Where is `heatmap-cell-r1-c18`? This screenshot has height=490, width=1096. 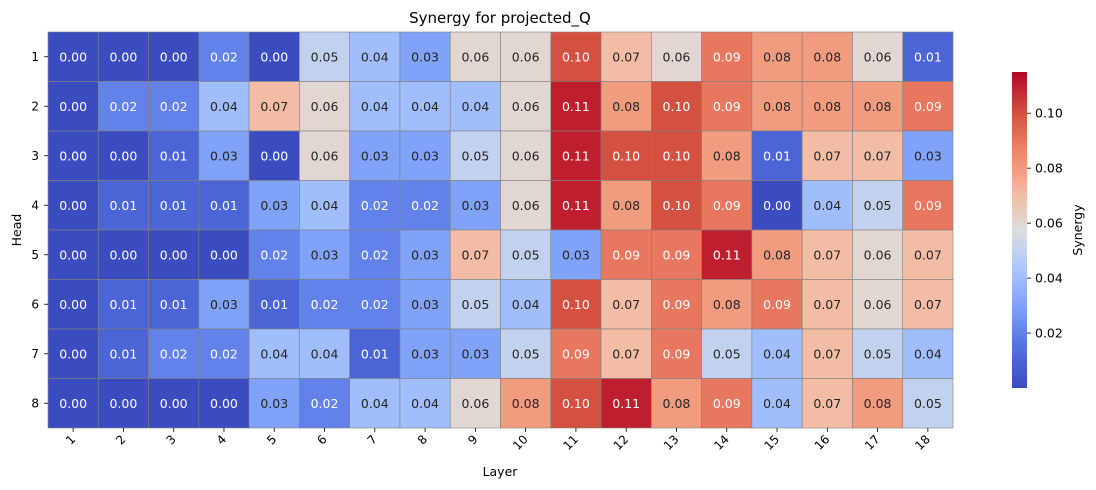
heatmap-cell-r1-c18 is located at coordinates (928, 56).